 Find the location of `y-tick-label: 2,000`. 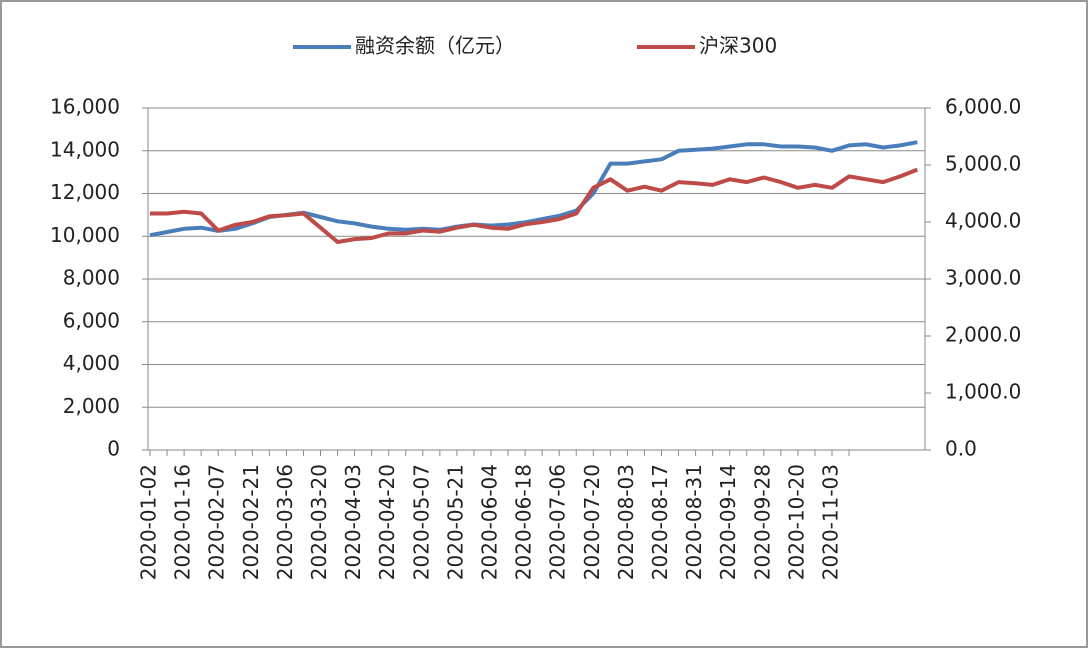

y-tick-label: 2,000 is located at coordinates (91, 406).